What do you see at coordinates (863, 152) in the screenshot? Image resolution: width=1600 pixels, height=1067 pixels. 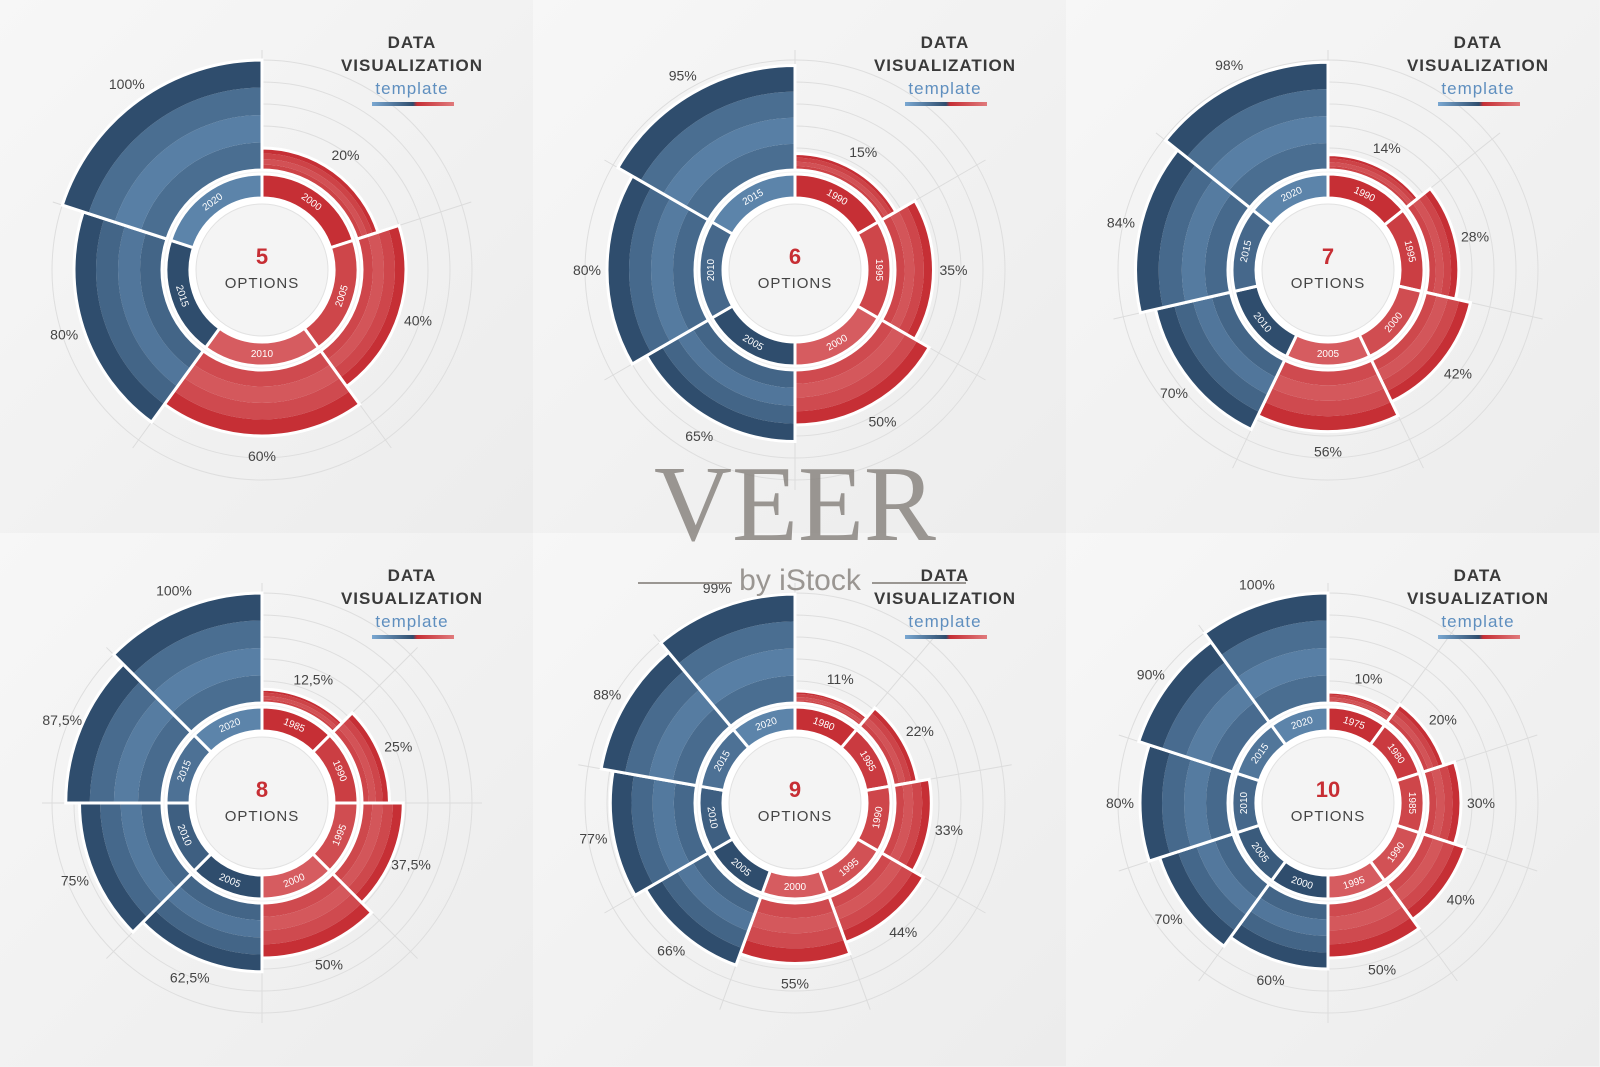 I see `percent-label: 15%` at bounding box center [863, 152].